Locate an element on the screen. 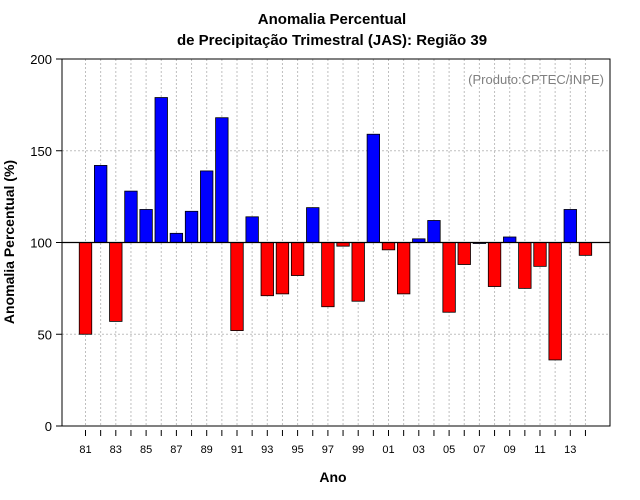 The height and width of the screenshot is (500, 640). x-tick-label: 11 is located at coordinates (539, 450).